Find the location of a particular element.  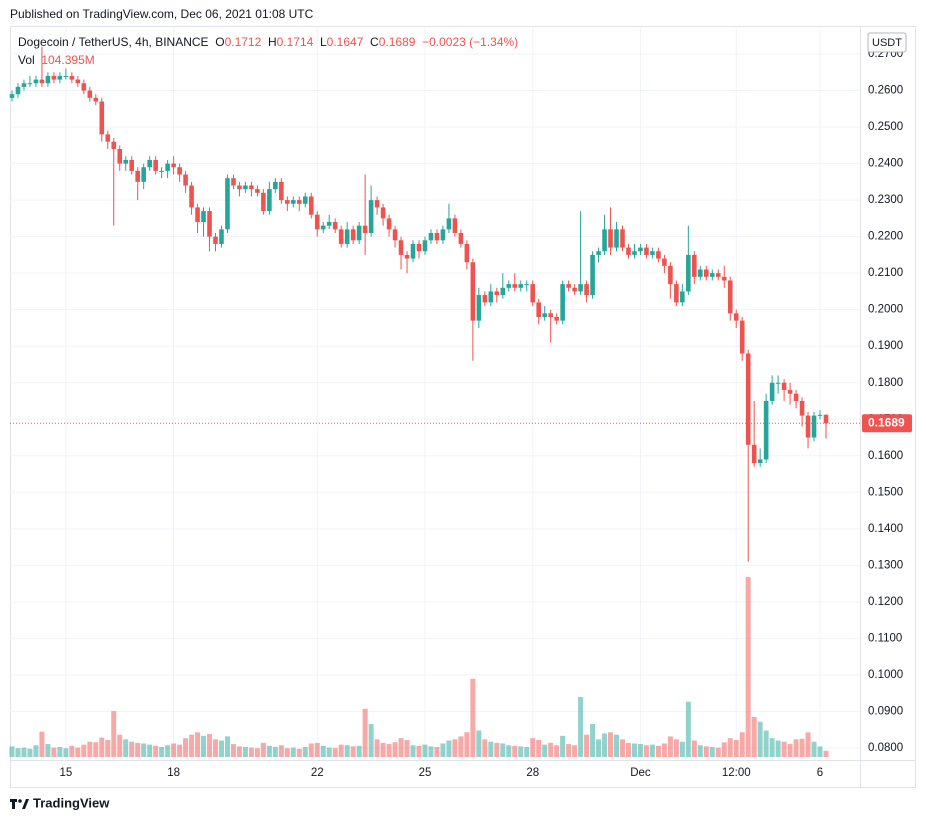

y-tick-label: 0.2600 is located at coordinates (885, 91).